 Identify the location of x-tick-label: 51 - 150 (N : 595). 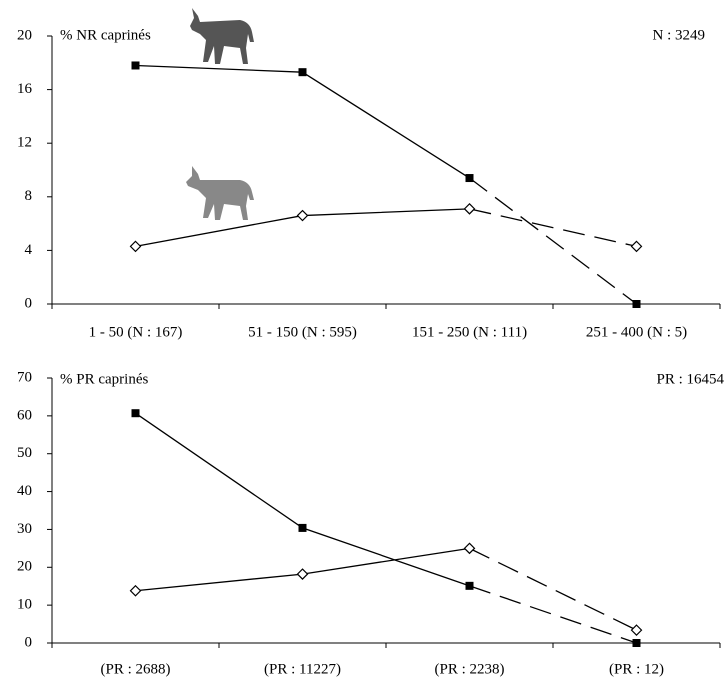
(302, 332).